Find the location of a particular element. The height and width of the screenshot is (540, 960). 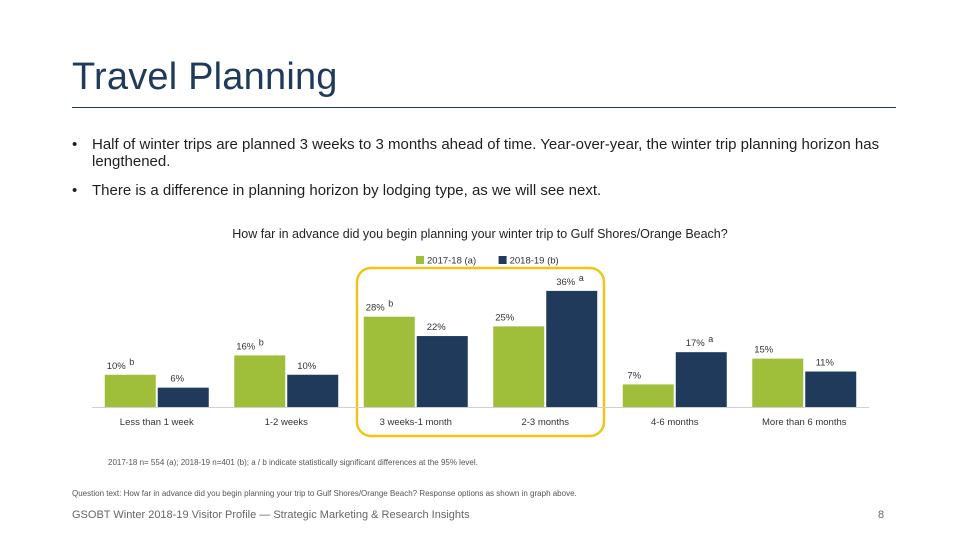

category-label: Less than 1 week is located at coordinates (157, 422).